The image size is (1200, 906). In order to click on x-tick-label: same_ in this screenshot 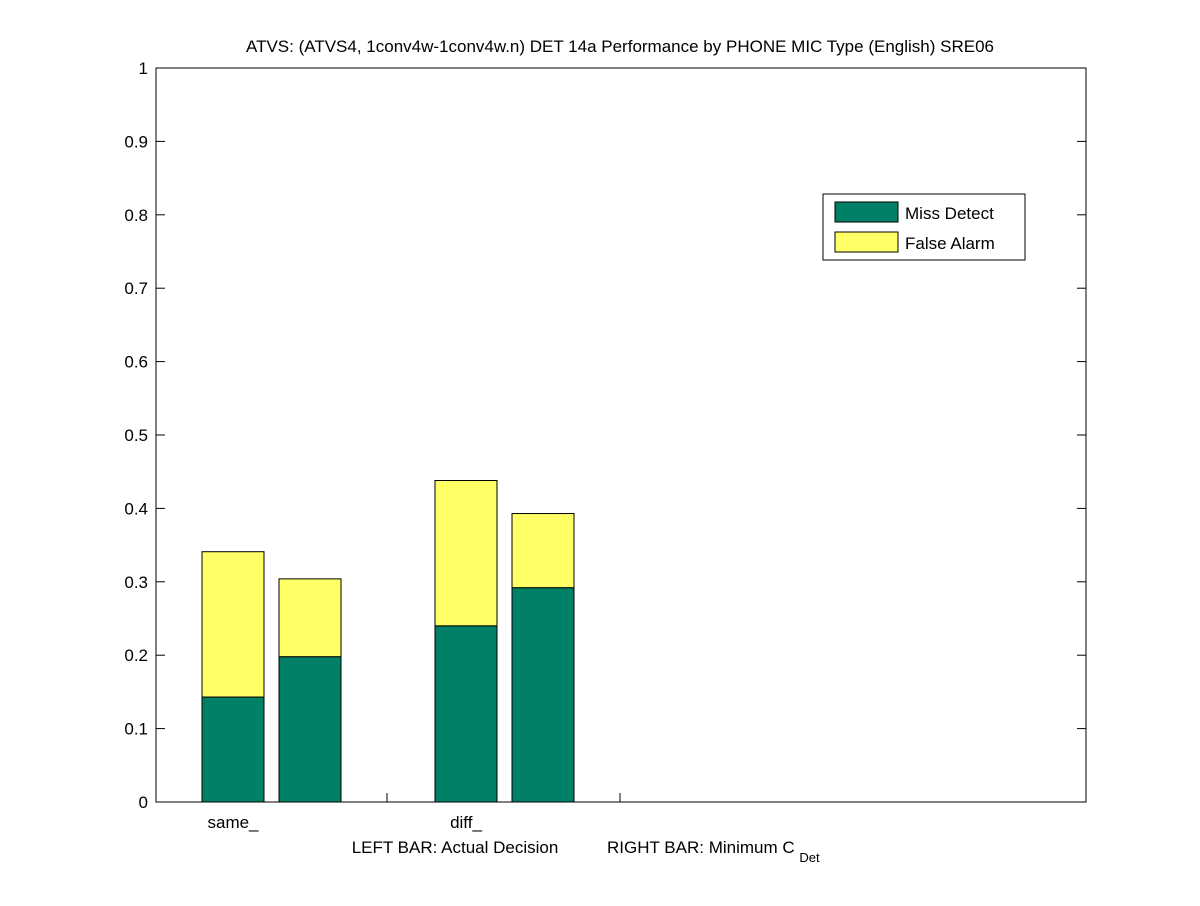, I will do `click(233, 822)`.